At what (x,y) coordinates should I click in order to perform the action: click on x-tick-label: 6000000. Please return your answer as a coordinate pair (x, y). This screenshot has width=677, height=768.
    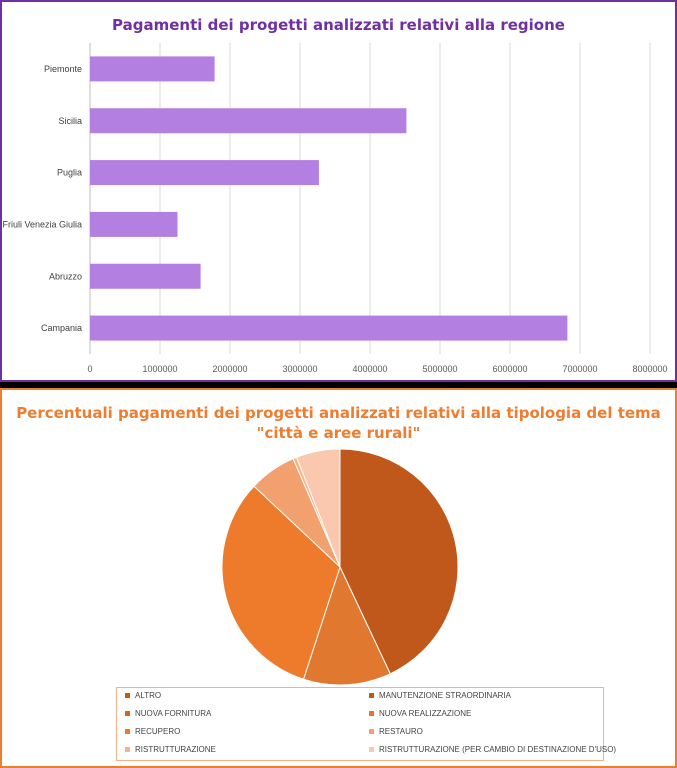
    Looking at the image, I should click on (509, 369).